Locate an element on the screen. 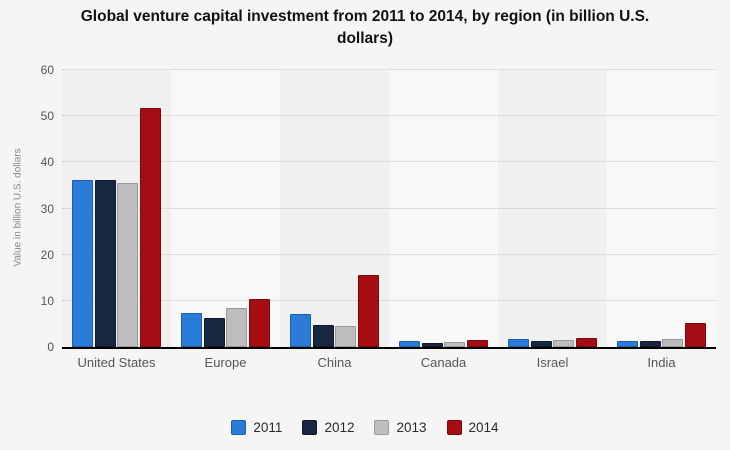 This screenshot has width=730, height=450. y-tick-label-0: 0 is located at coordinates (50, 347).